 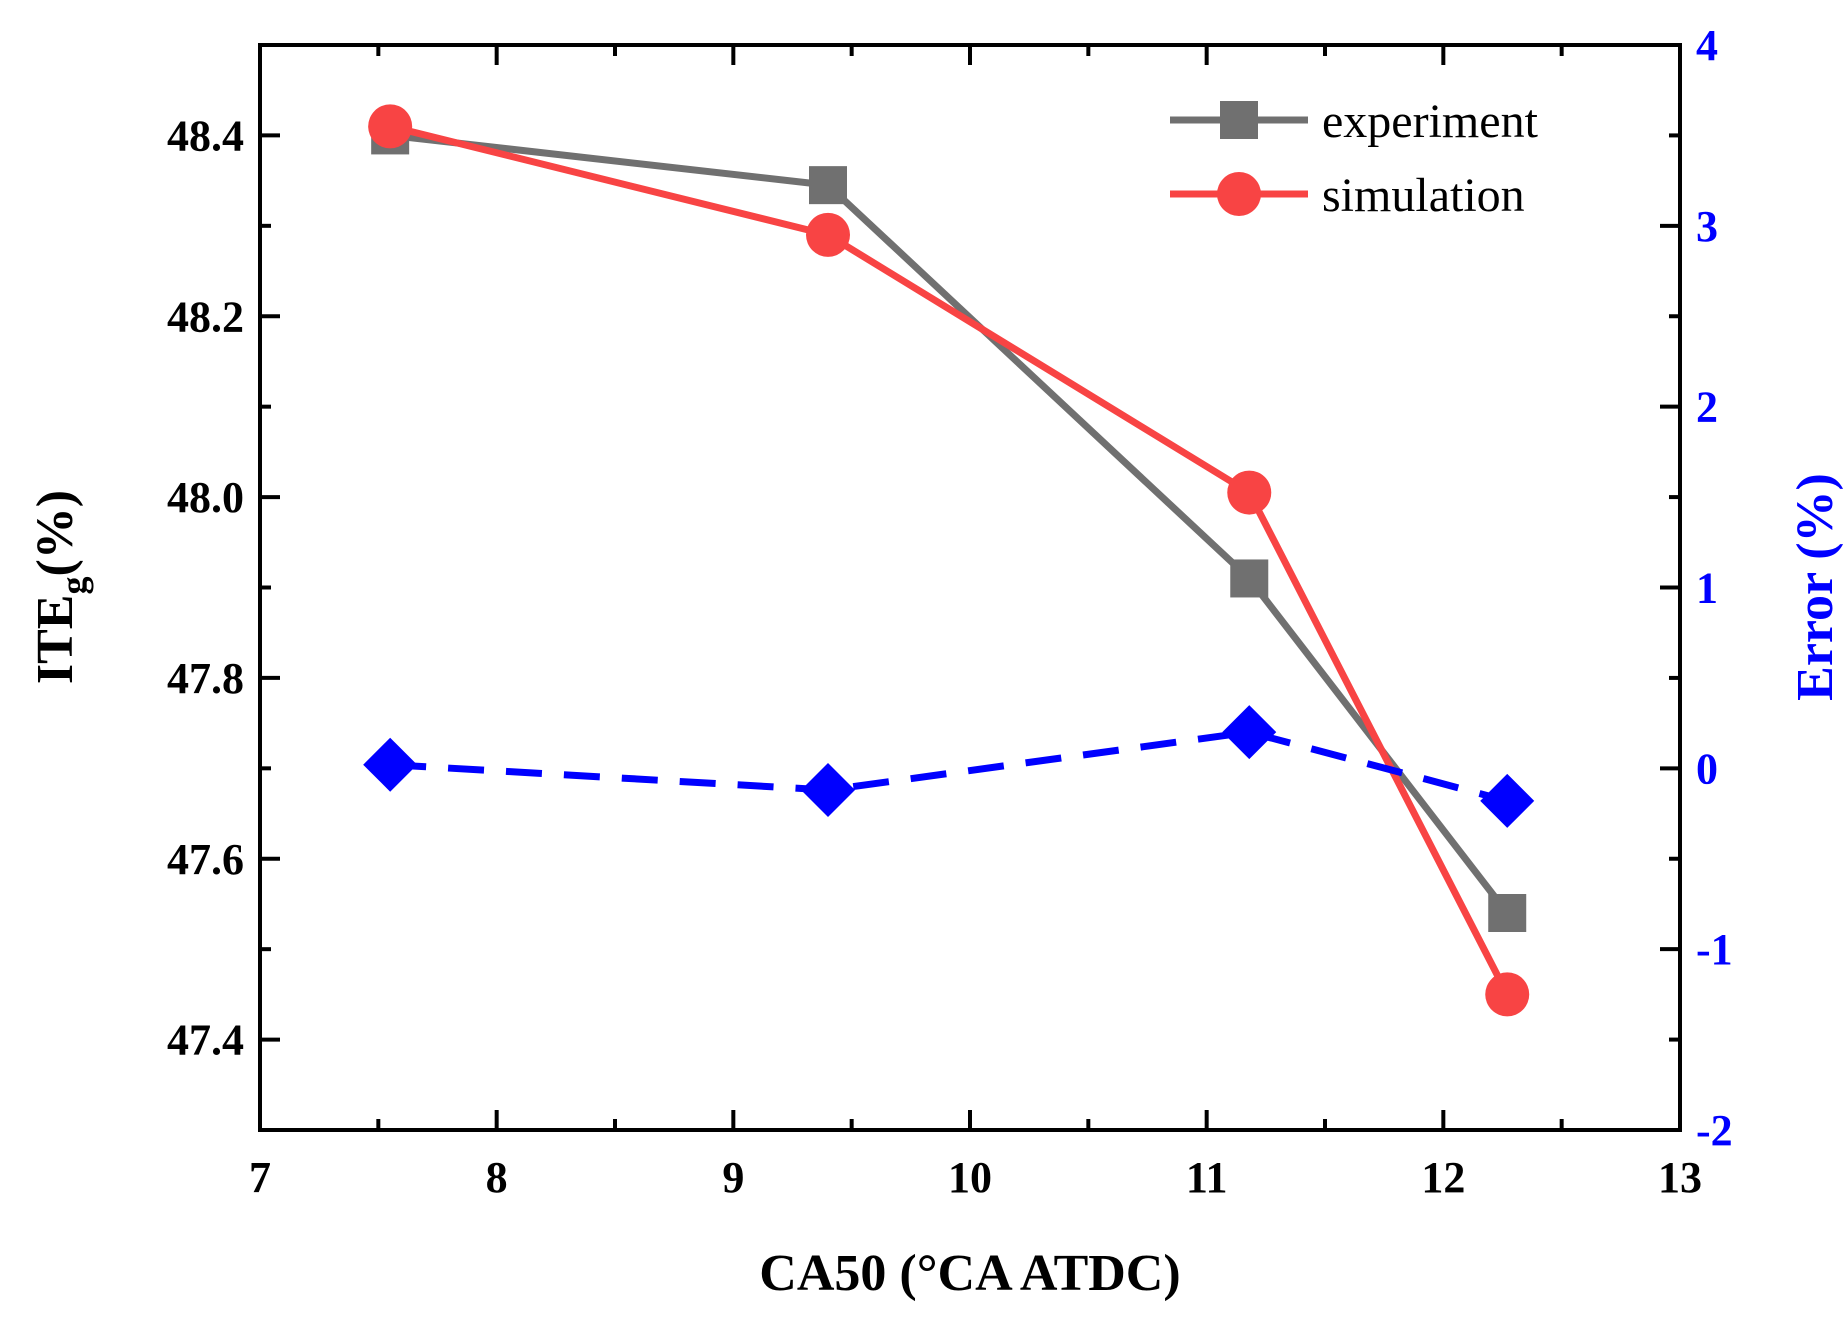 What do you see at coordinates (1239, 120) in the screenshot?
I see `legend-marker-experiment` at bounding box center [1239, 120].